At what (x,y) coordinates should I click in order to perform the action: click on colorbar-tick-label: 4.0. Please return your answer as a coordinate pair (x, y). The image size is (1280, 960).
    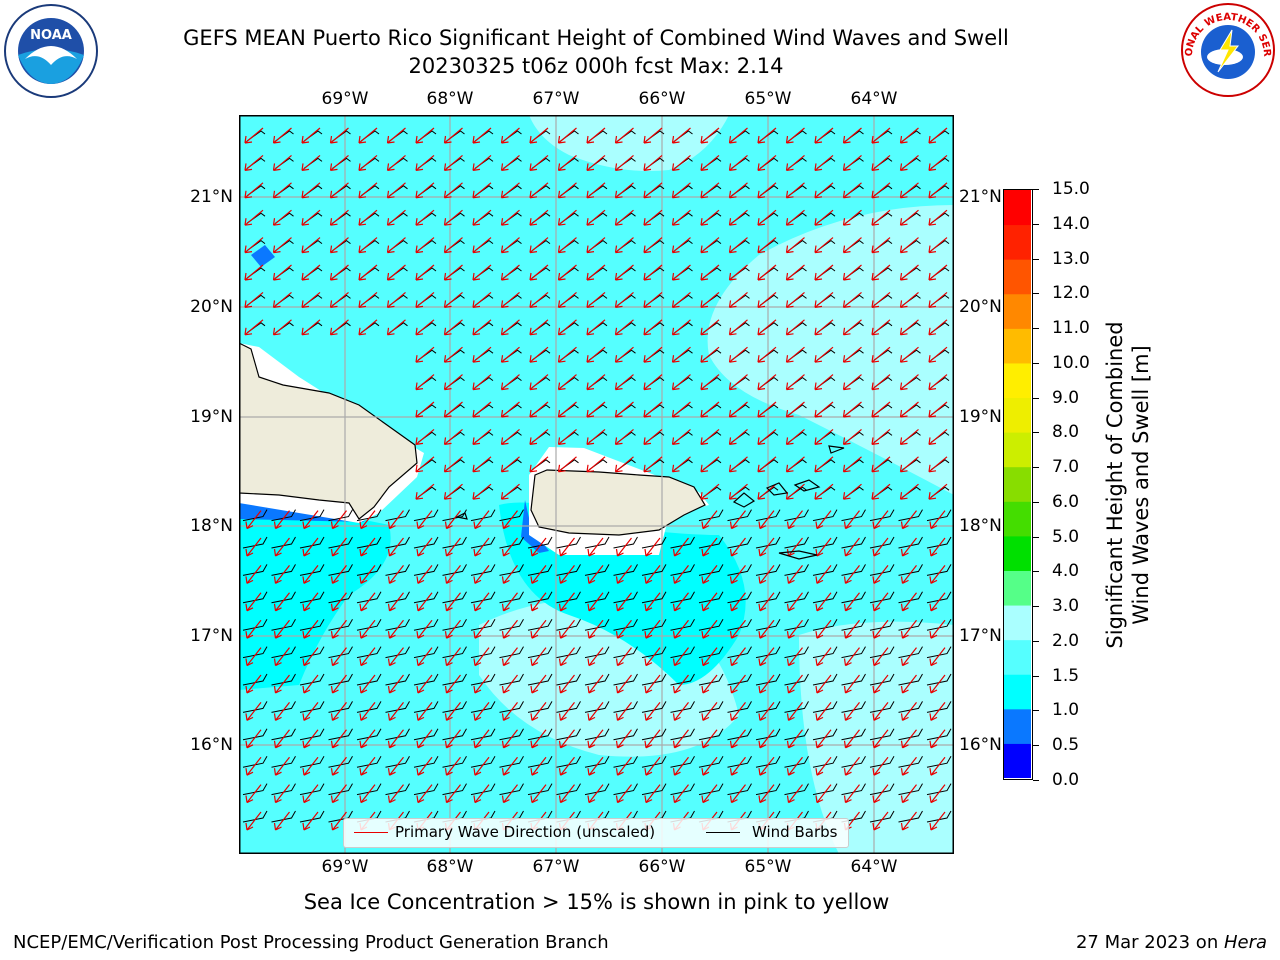
    Looking at the image, I should click on (1066, 571).